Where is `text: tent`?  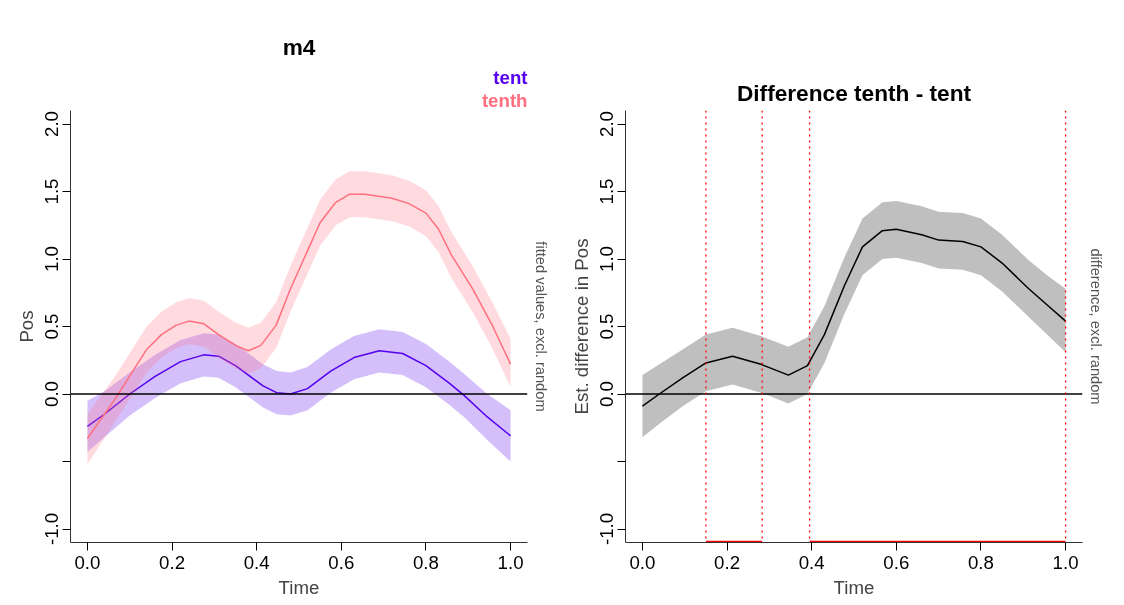
text: tent is located at coordinates (510, 77).